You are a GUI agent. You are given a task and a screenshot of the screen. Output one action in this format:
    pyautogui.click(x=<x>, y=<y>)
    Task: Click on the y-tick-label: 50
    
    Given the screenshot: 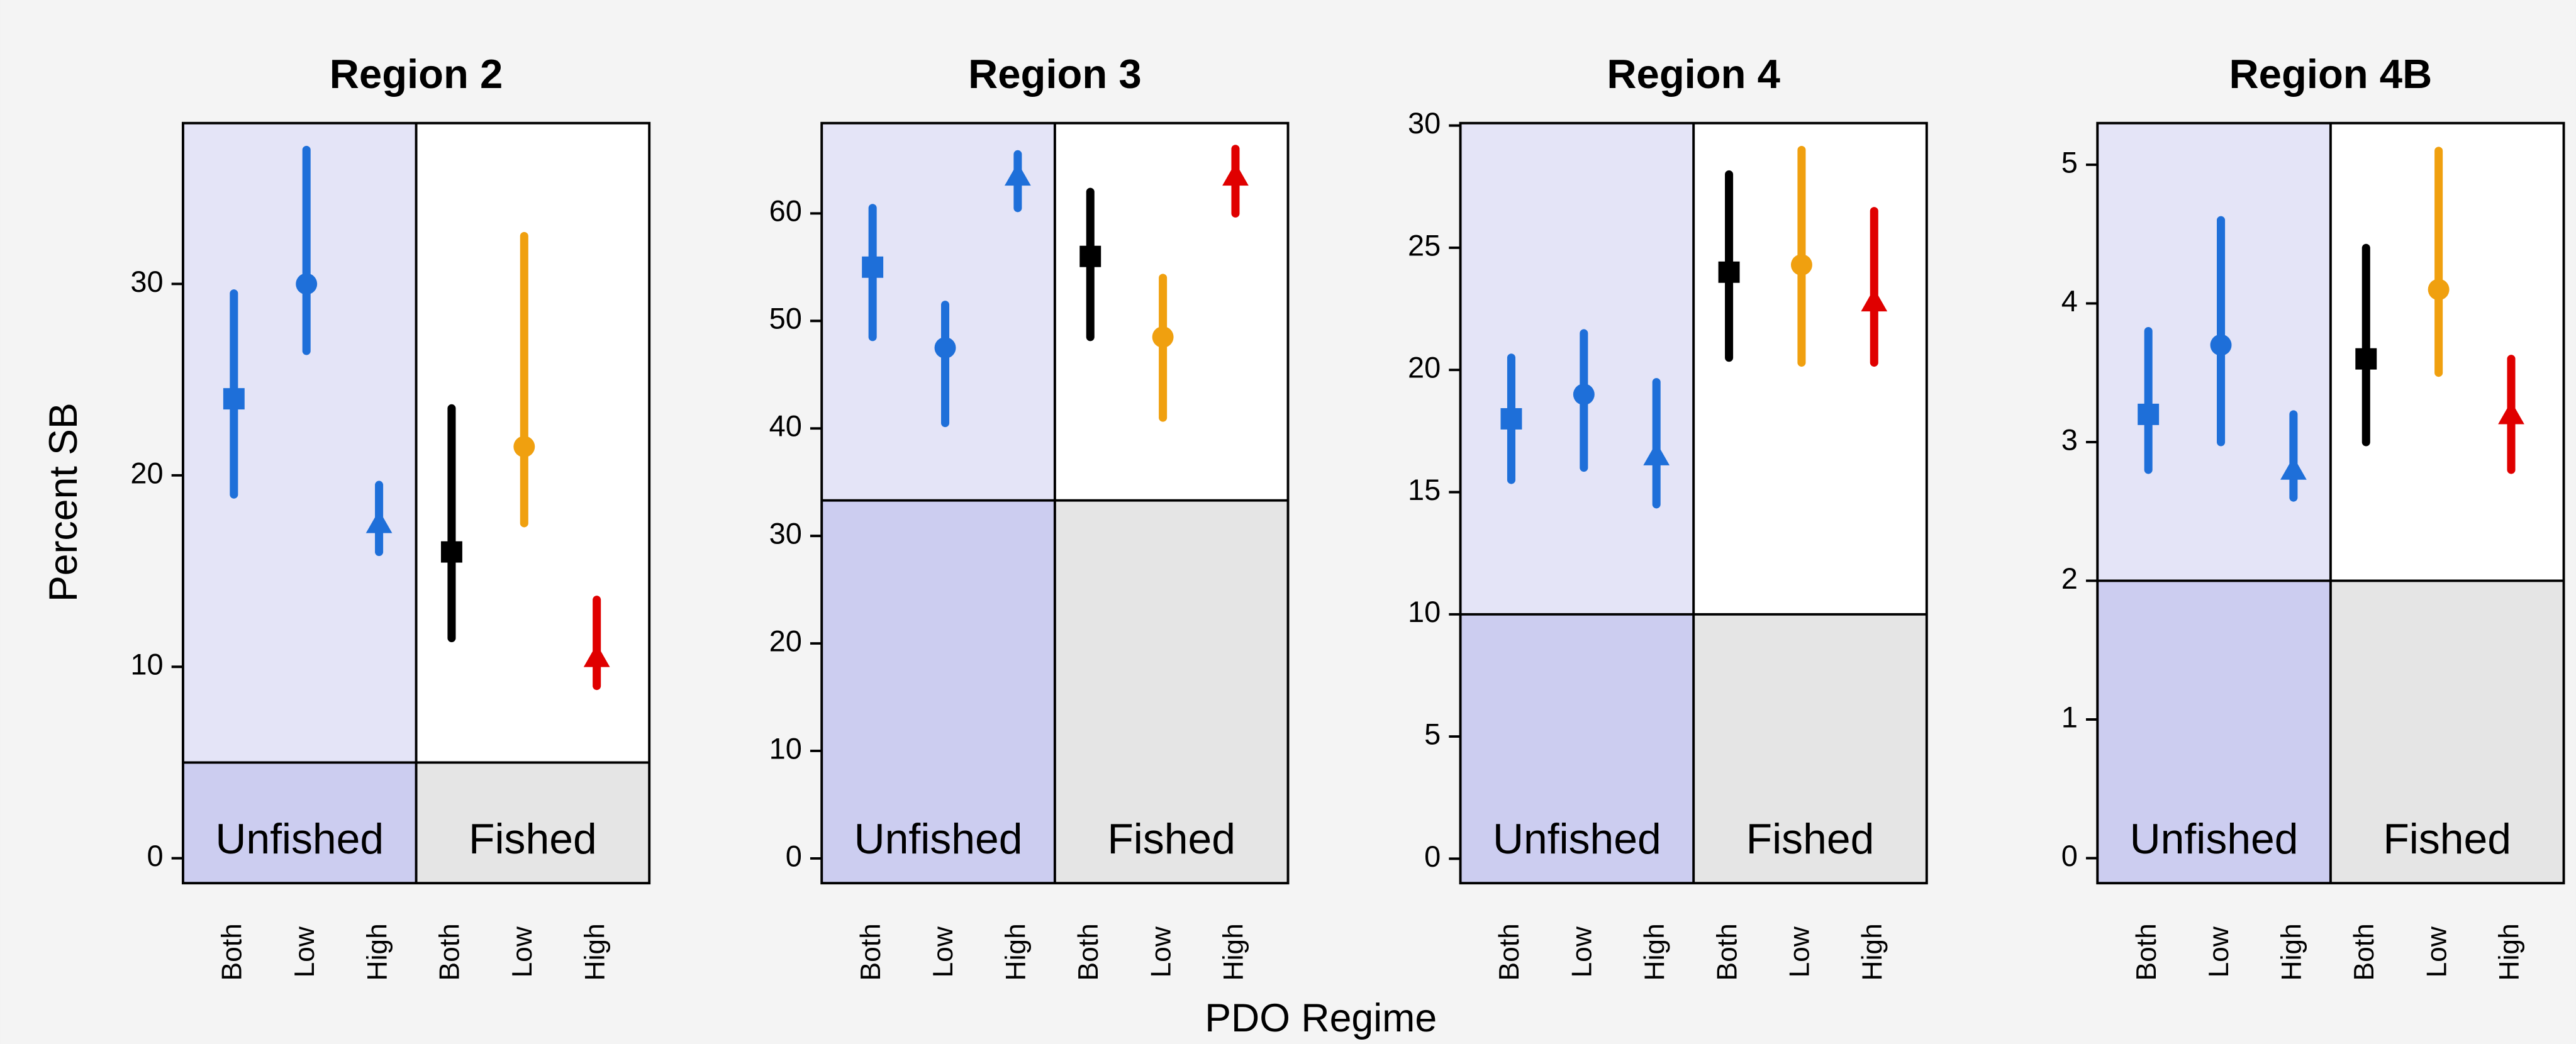 What is the action you would take?
    pyautogui.click(x=785, y=318)
    